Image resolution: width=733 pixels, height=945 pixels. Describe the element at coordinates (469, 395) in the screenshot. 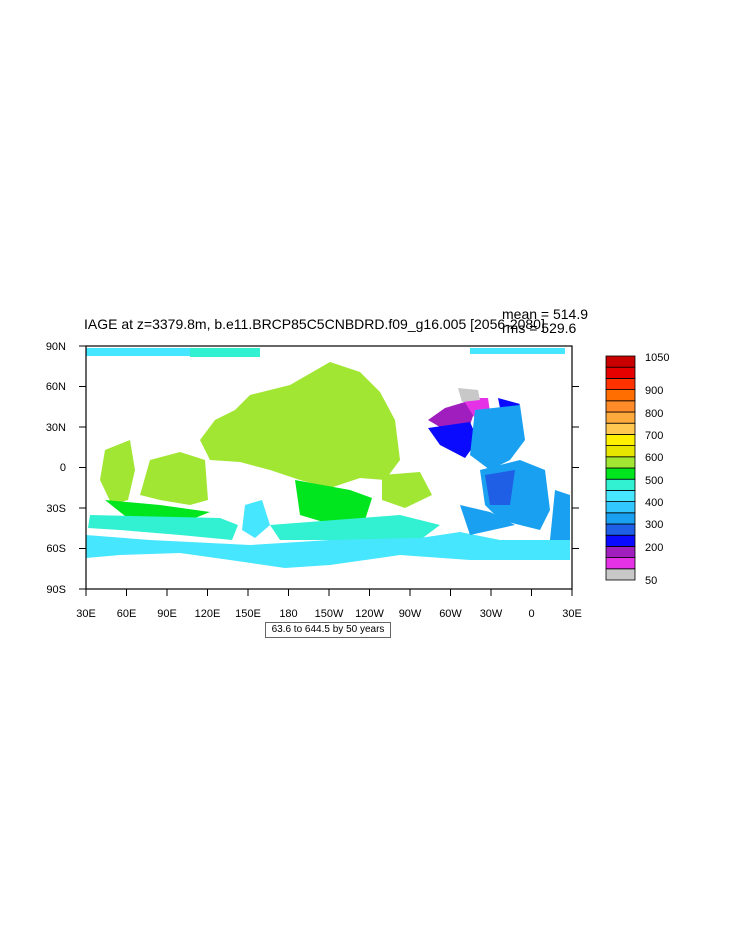

I see `greenland-gray` at that location.